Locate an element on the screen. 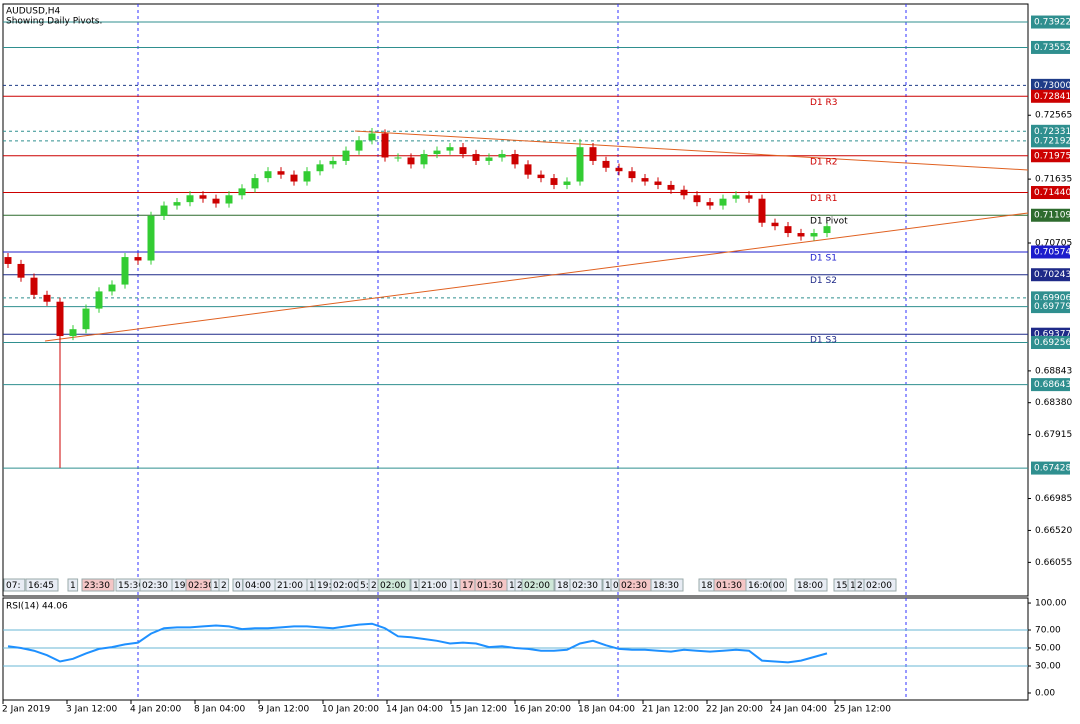 The width and height of the screenshot is (1080, 724). x-tick-label: 9 Jan 12:00 is located at coordinates (284, 710).